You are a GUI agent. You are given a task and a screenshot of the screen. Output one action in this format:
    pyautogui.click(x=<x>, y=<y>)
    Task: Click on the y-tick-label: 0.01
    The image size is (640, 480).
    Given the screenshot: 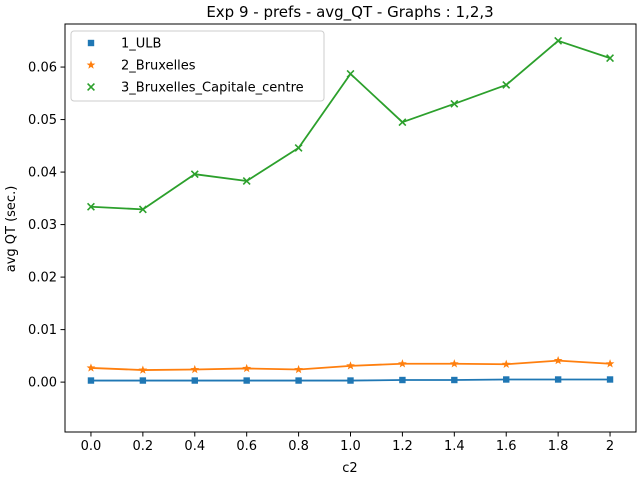 What is the action you would take?
    pyautogui.click(x=42, y=330)
    